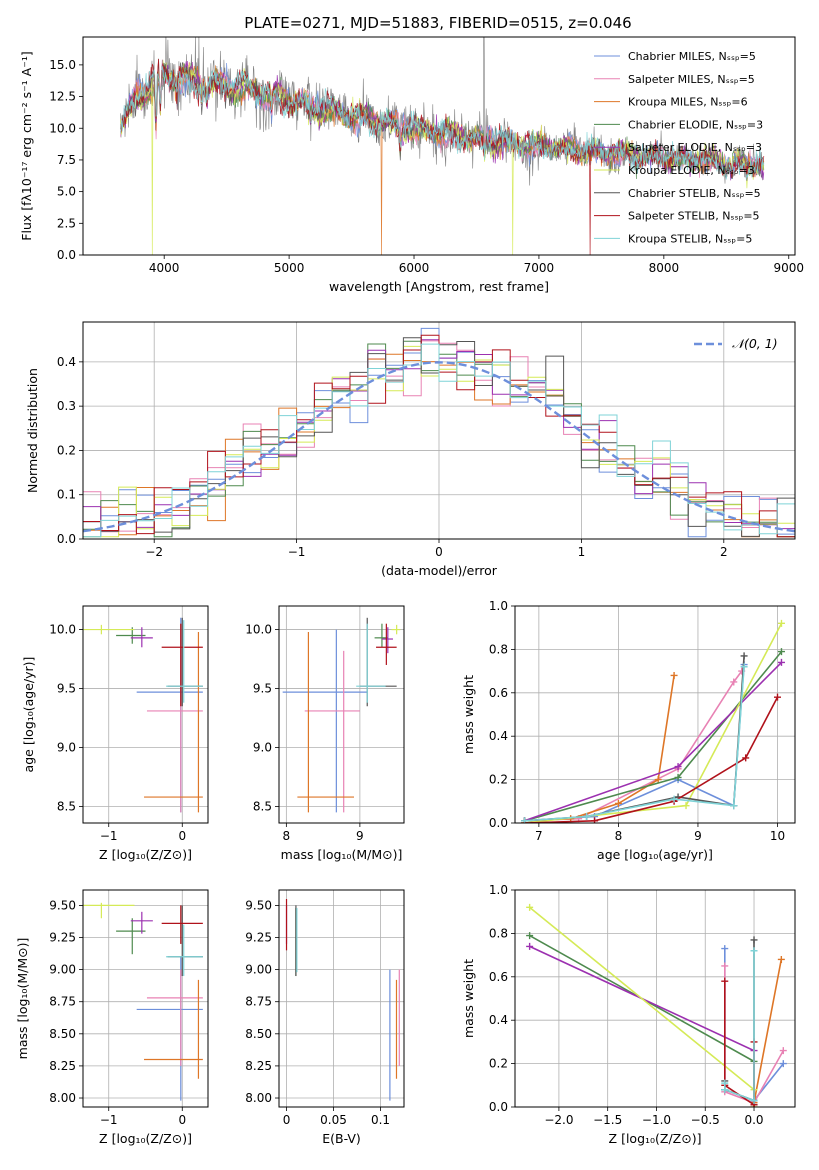 The height and width of the screenshot is (1170, 819). What do you see at coordinates (539, 268) in the screenshot?
I see `x-tick-label: 7000` at bounding box center [539, 268].